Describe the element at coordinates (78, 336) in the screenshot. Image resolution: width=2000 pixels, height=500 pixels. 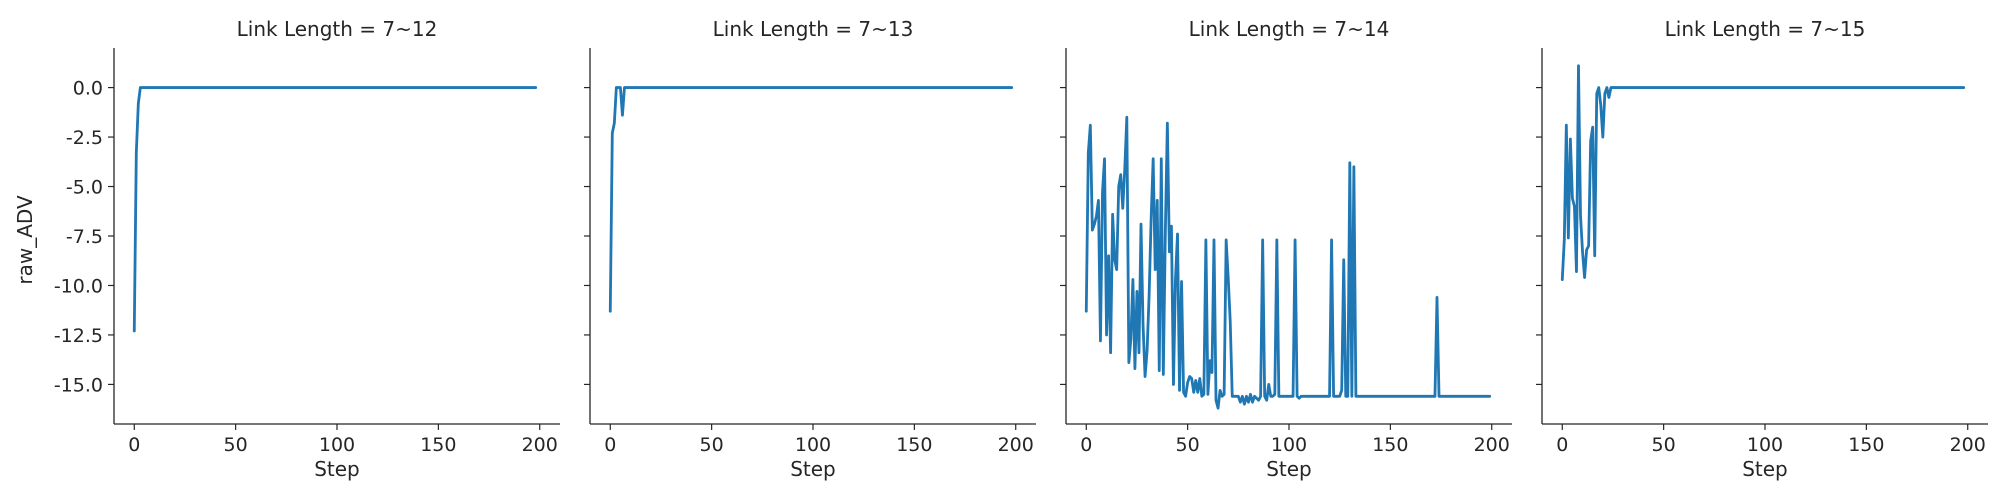
I see `y-tick-label: -12.5` at that location.